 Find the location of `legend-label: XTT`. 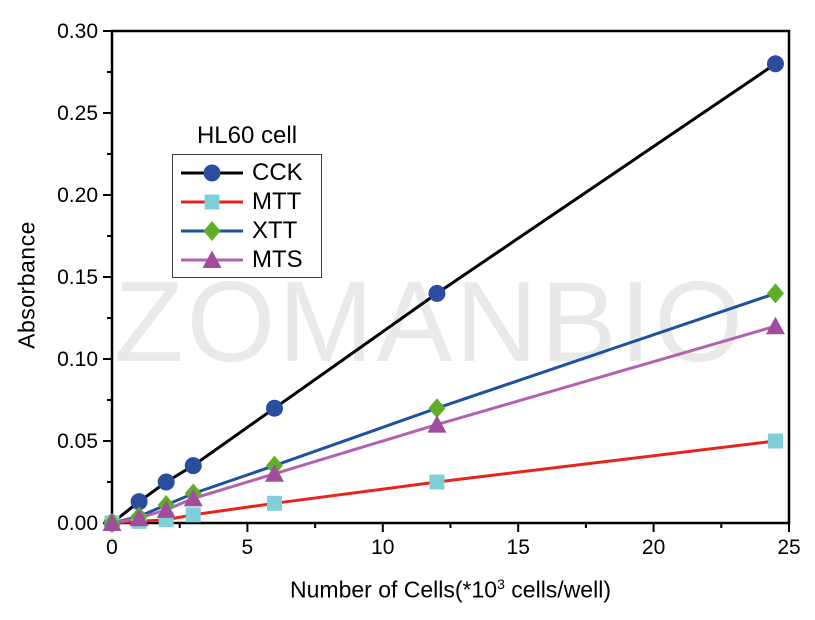

legend-label: XTT is located at coordinates (275, 230).